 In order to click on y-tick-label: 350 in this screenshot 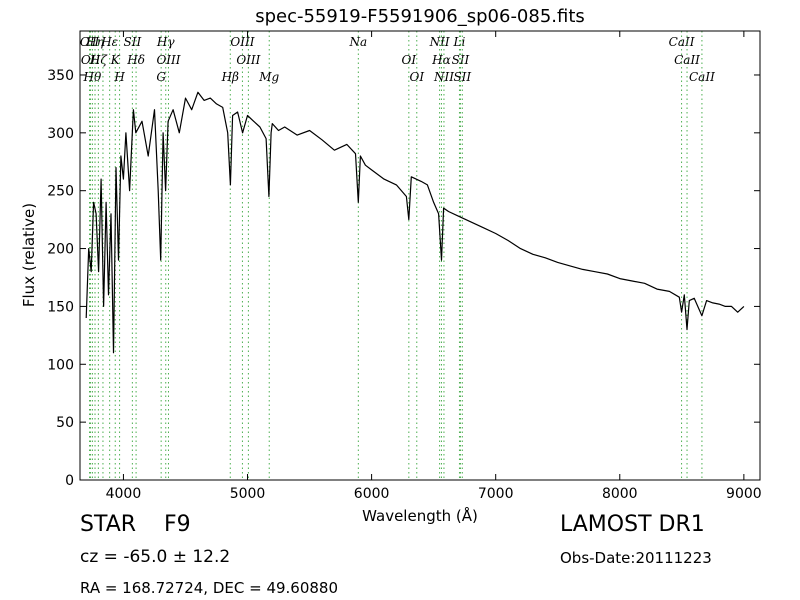, I will do `click(60, 76)`.